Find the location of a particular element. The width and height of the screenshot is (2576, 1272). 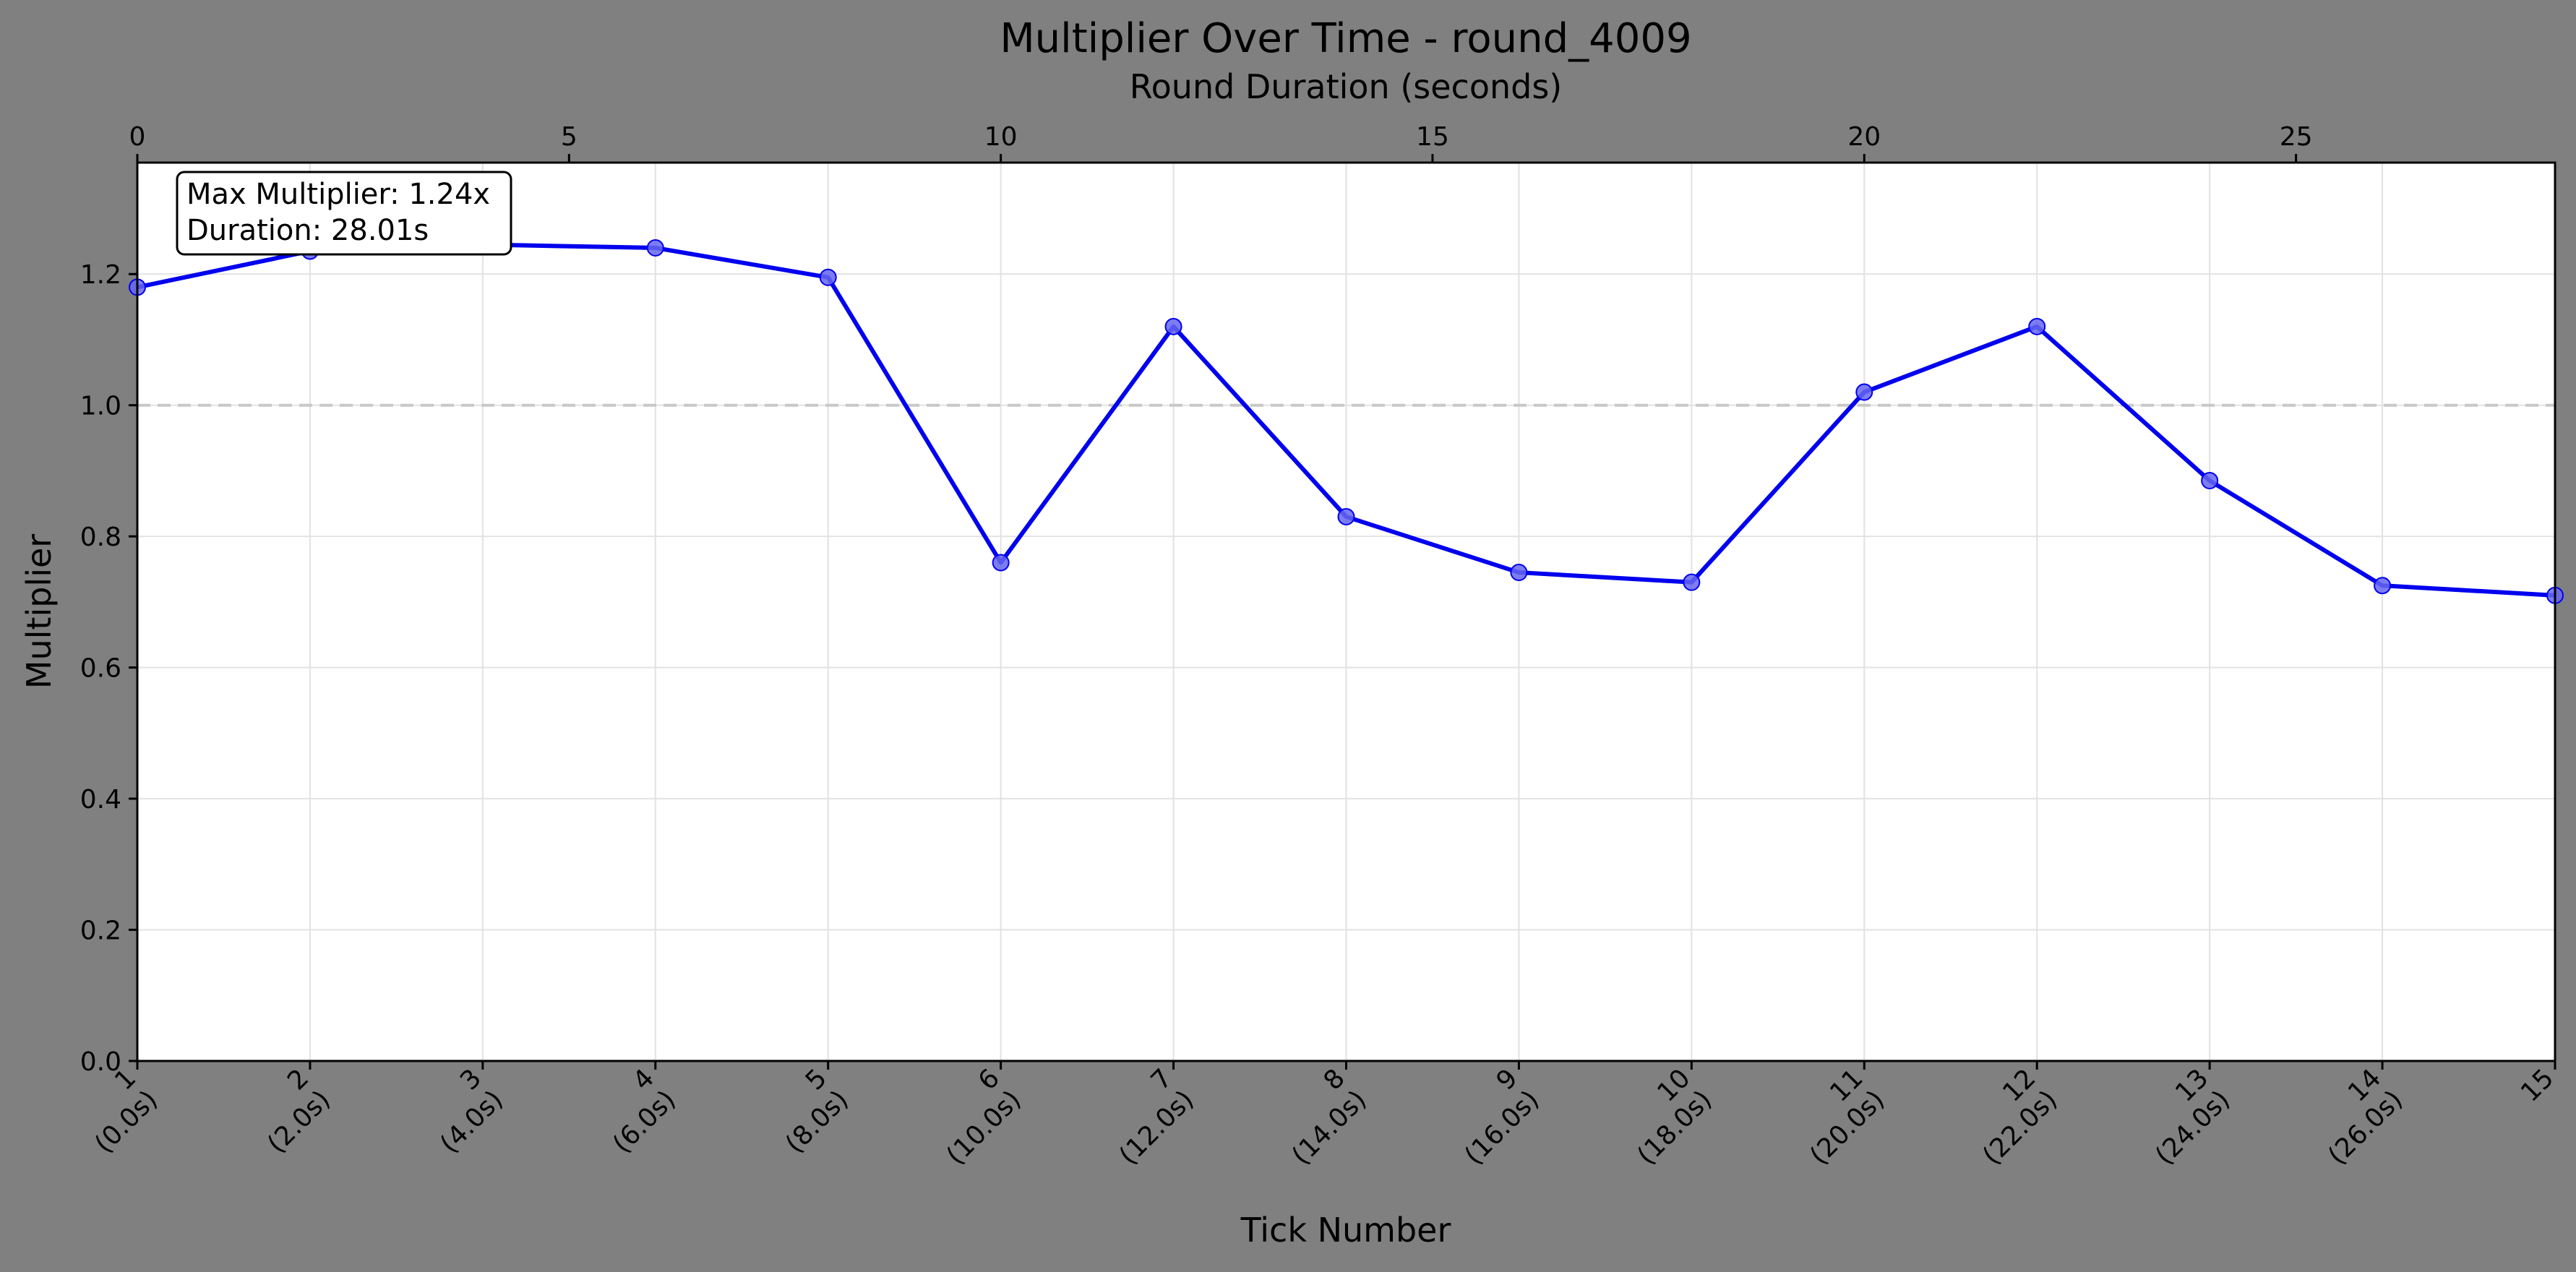

y-tick-label-5: 1.0 is located at coordinates (101, 406).